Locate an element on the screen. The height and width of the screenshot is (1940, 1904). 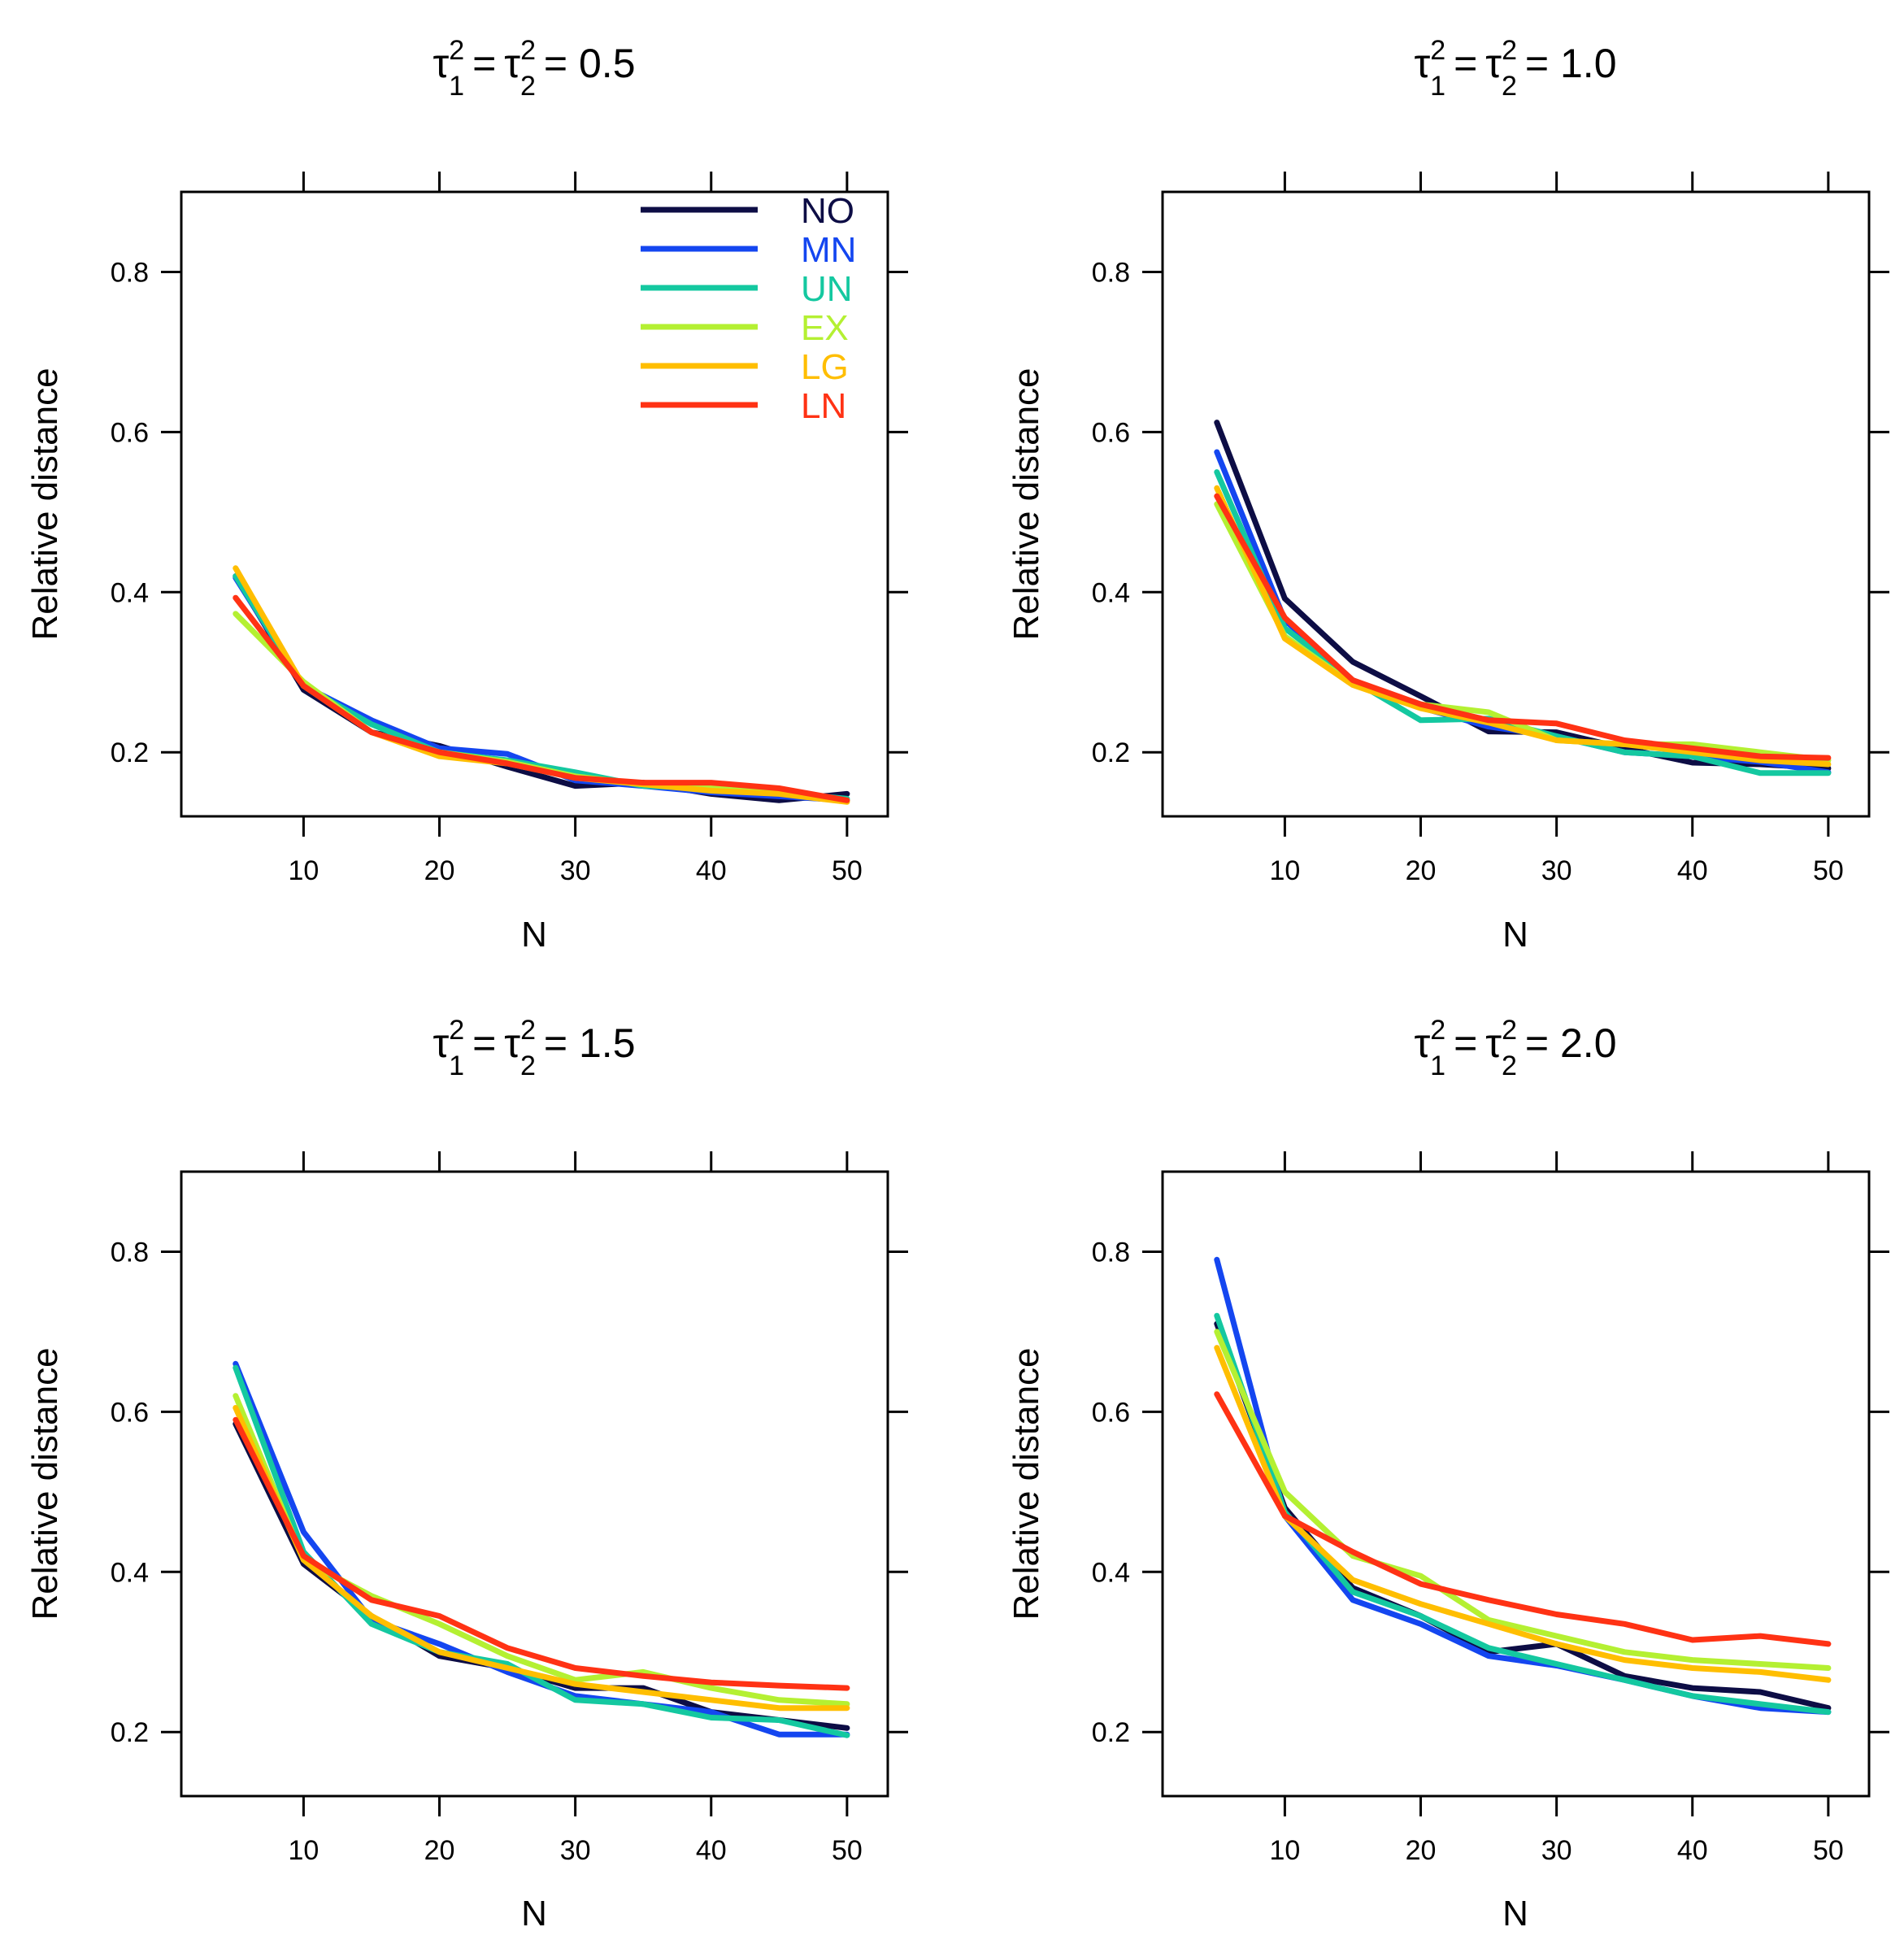
panel-title: τ2 1 = τ2 2 = 0.5 is located at coordinates (534, 69).